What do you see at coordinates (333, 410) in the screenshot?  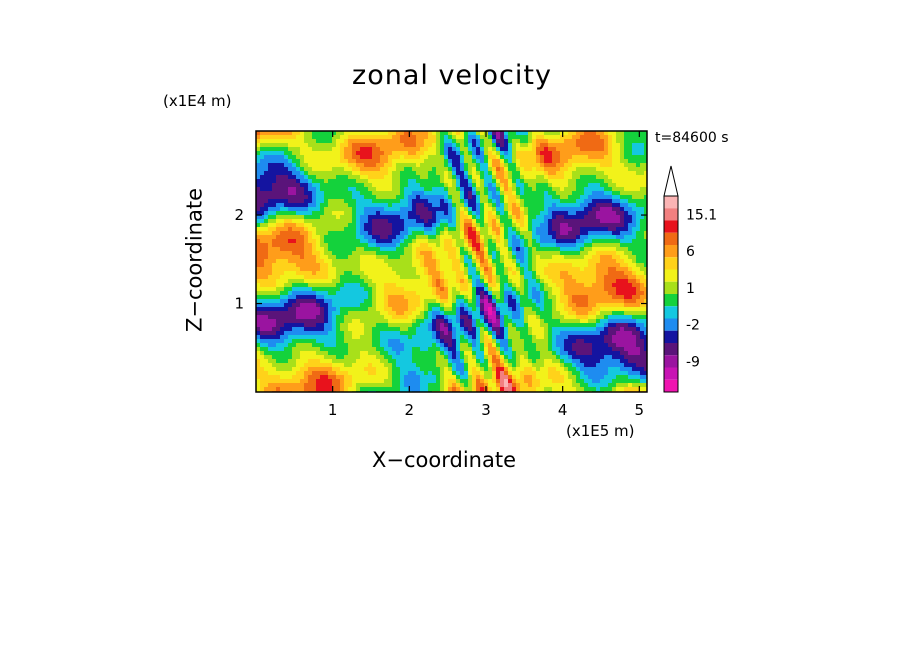 I see `x-tick-label: 1` at bounding box center [333, 410].